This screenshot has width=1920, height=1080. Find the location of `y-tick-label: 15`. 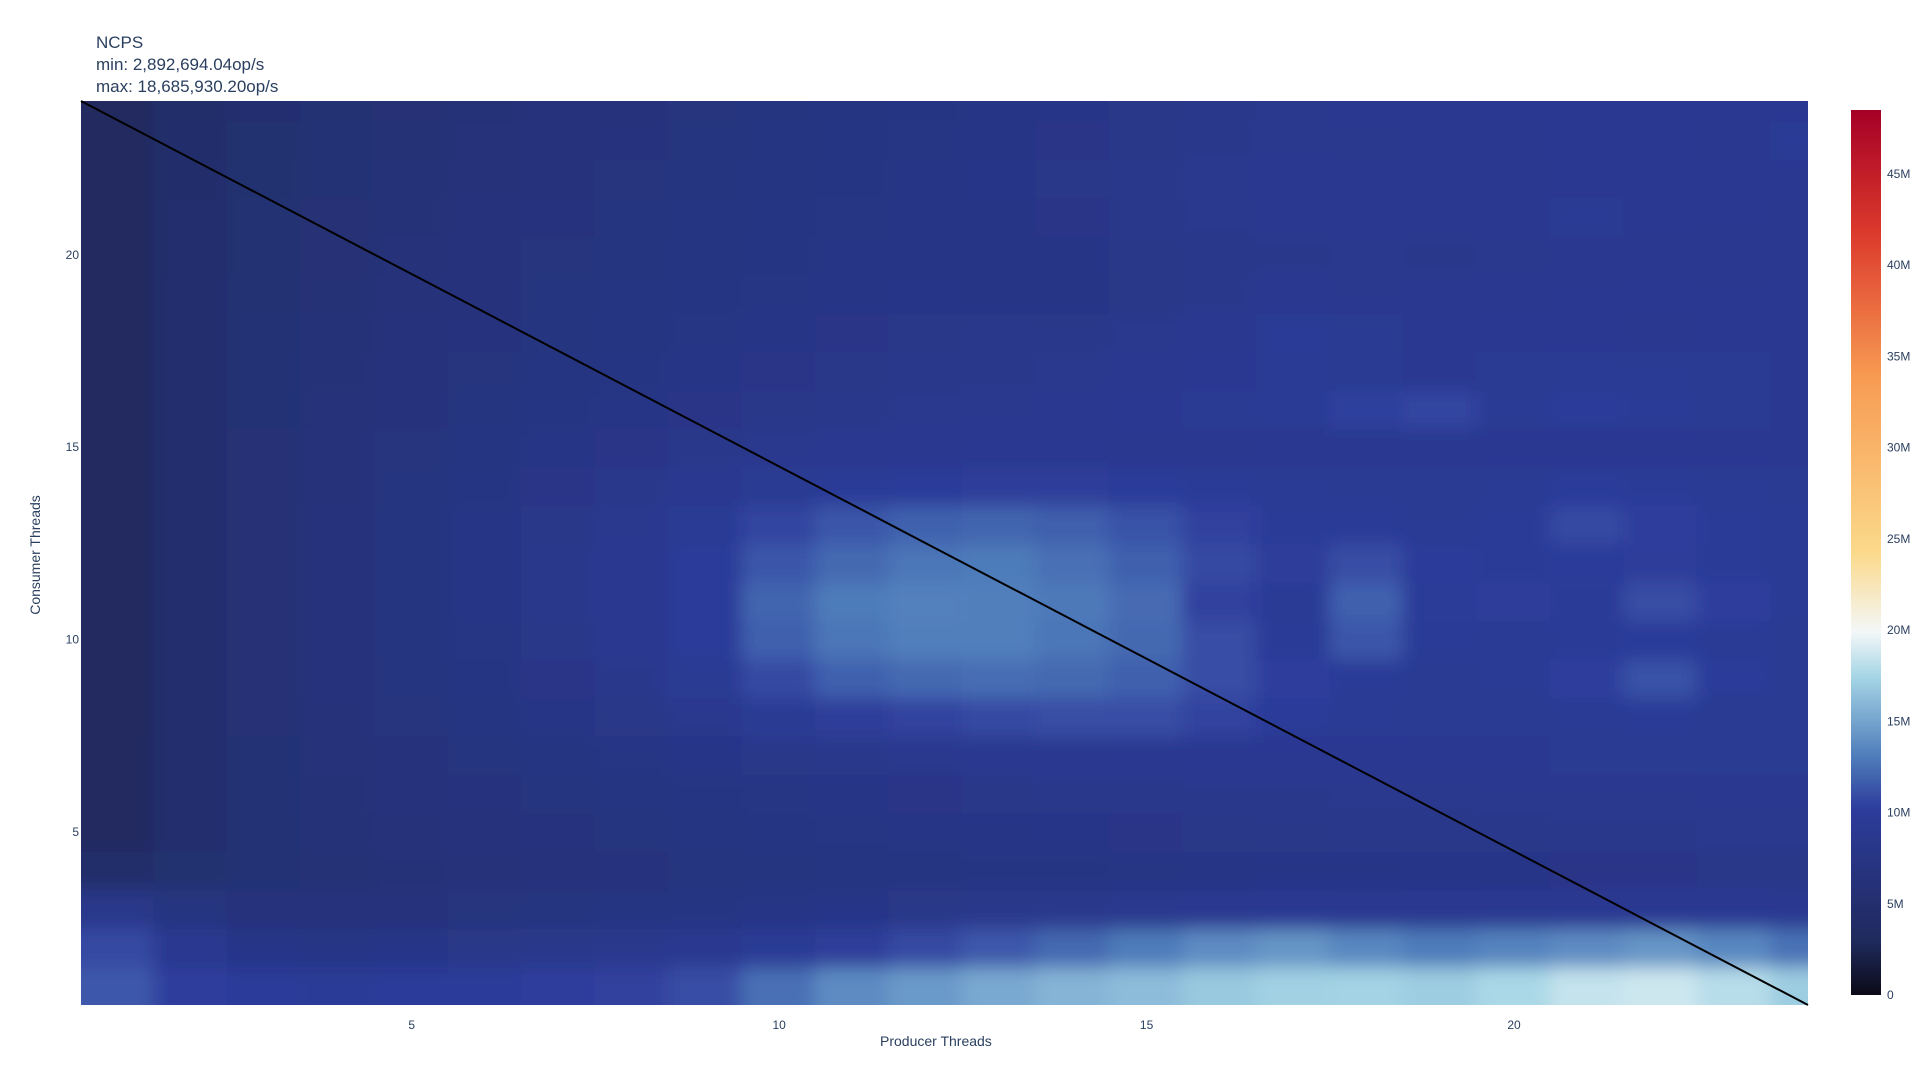

y-tick-label: 15 is located at coordinates (73, 447).